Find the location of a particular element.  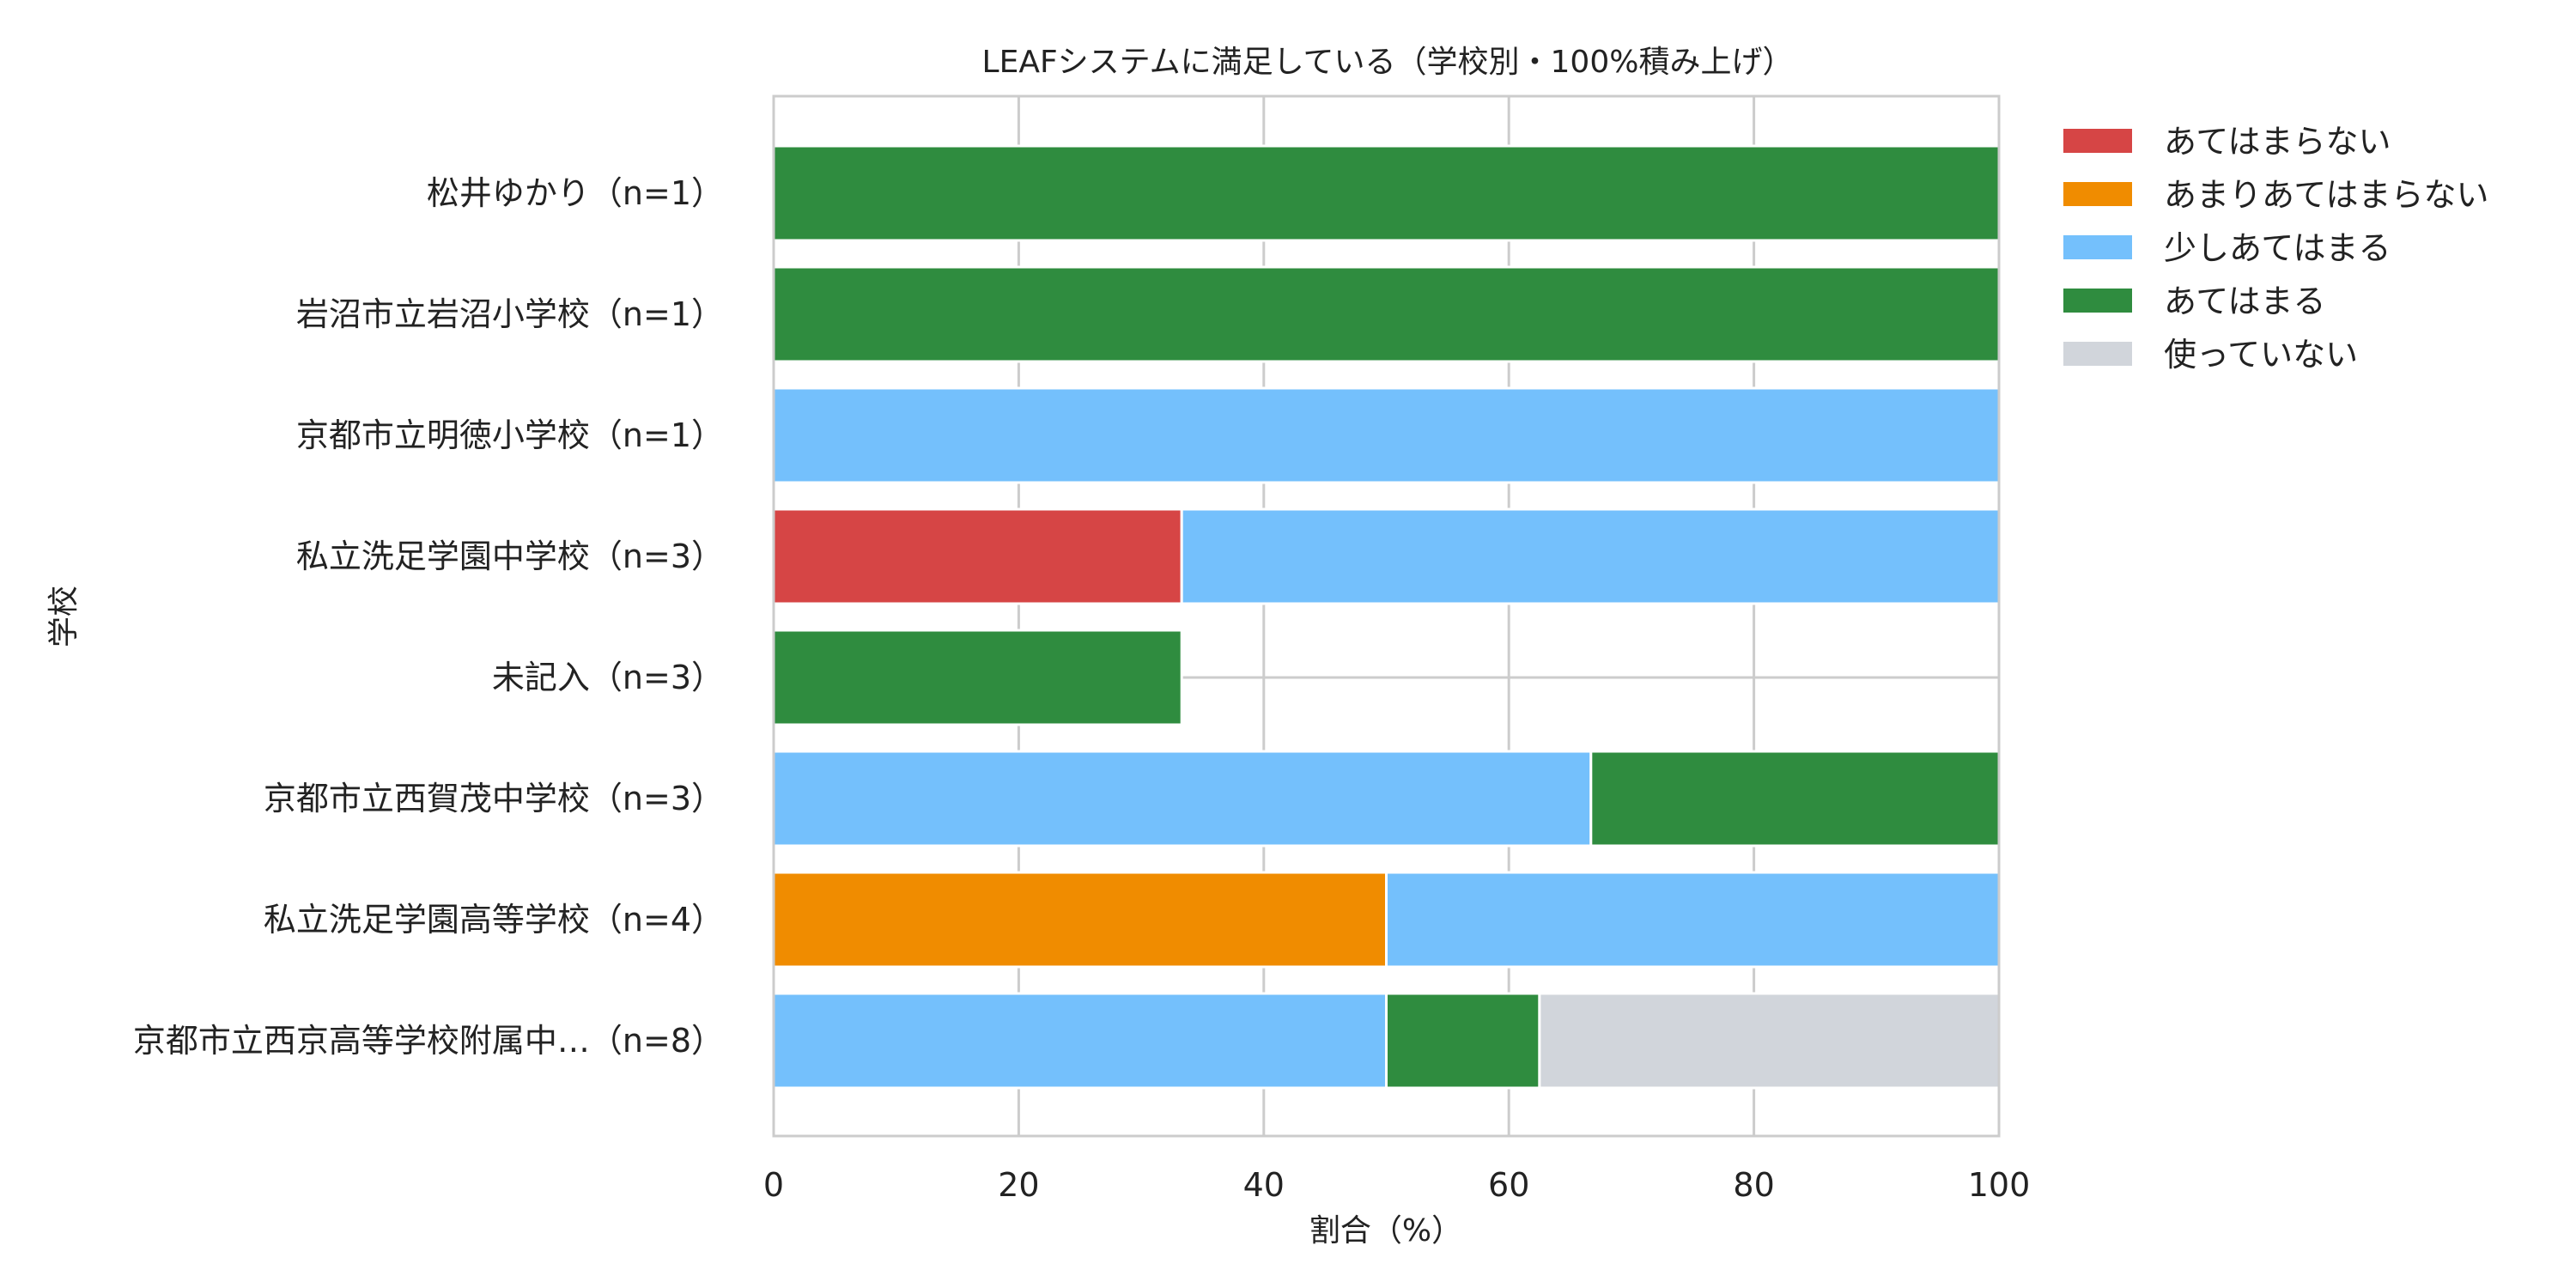

chart-title: LEAFシステムに満足している（学校別・100%積み上げ） is located at coordinates (1388, 62).